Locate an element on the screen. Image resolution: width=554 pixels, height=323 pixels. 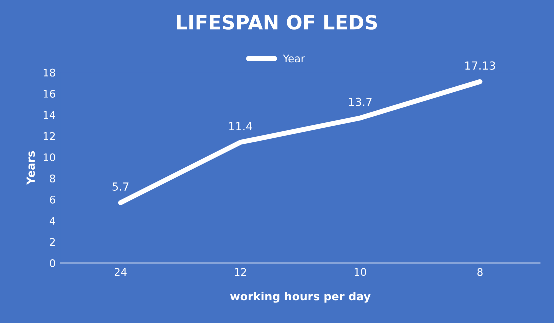
y-tick-label: 12 is located at coordinates (50, 136).